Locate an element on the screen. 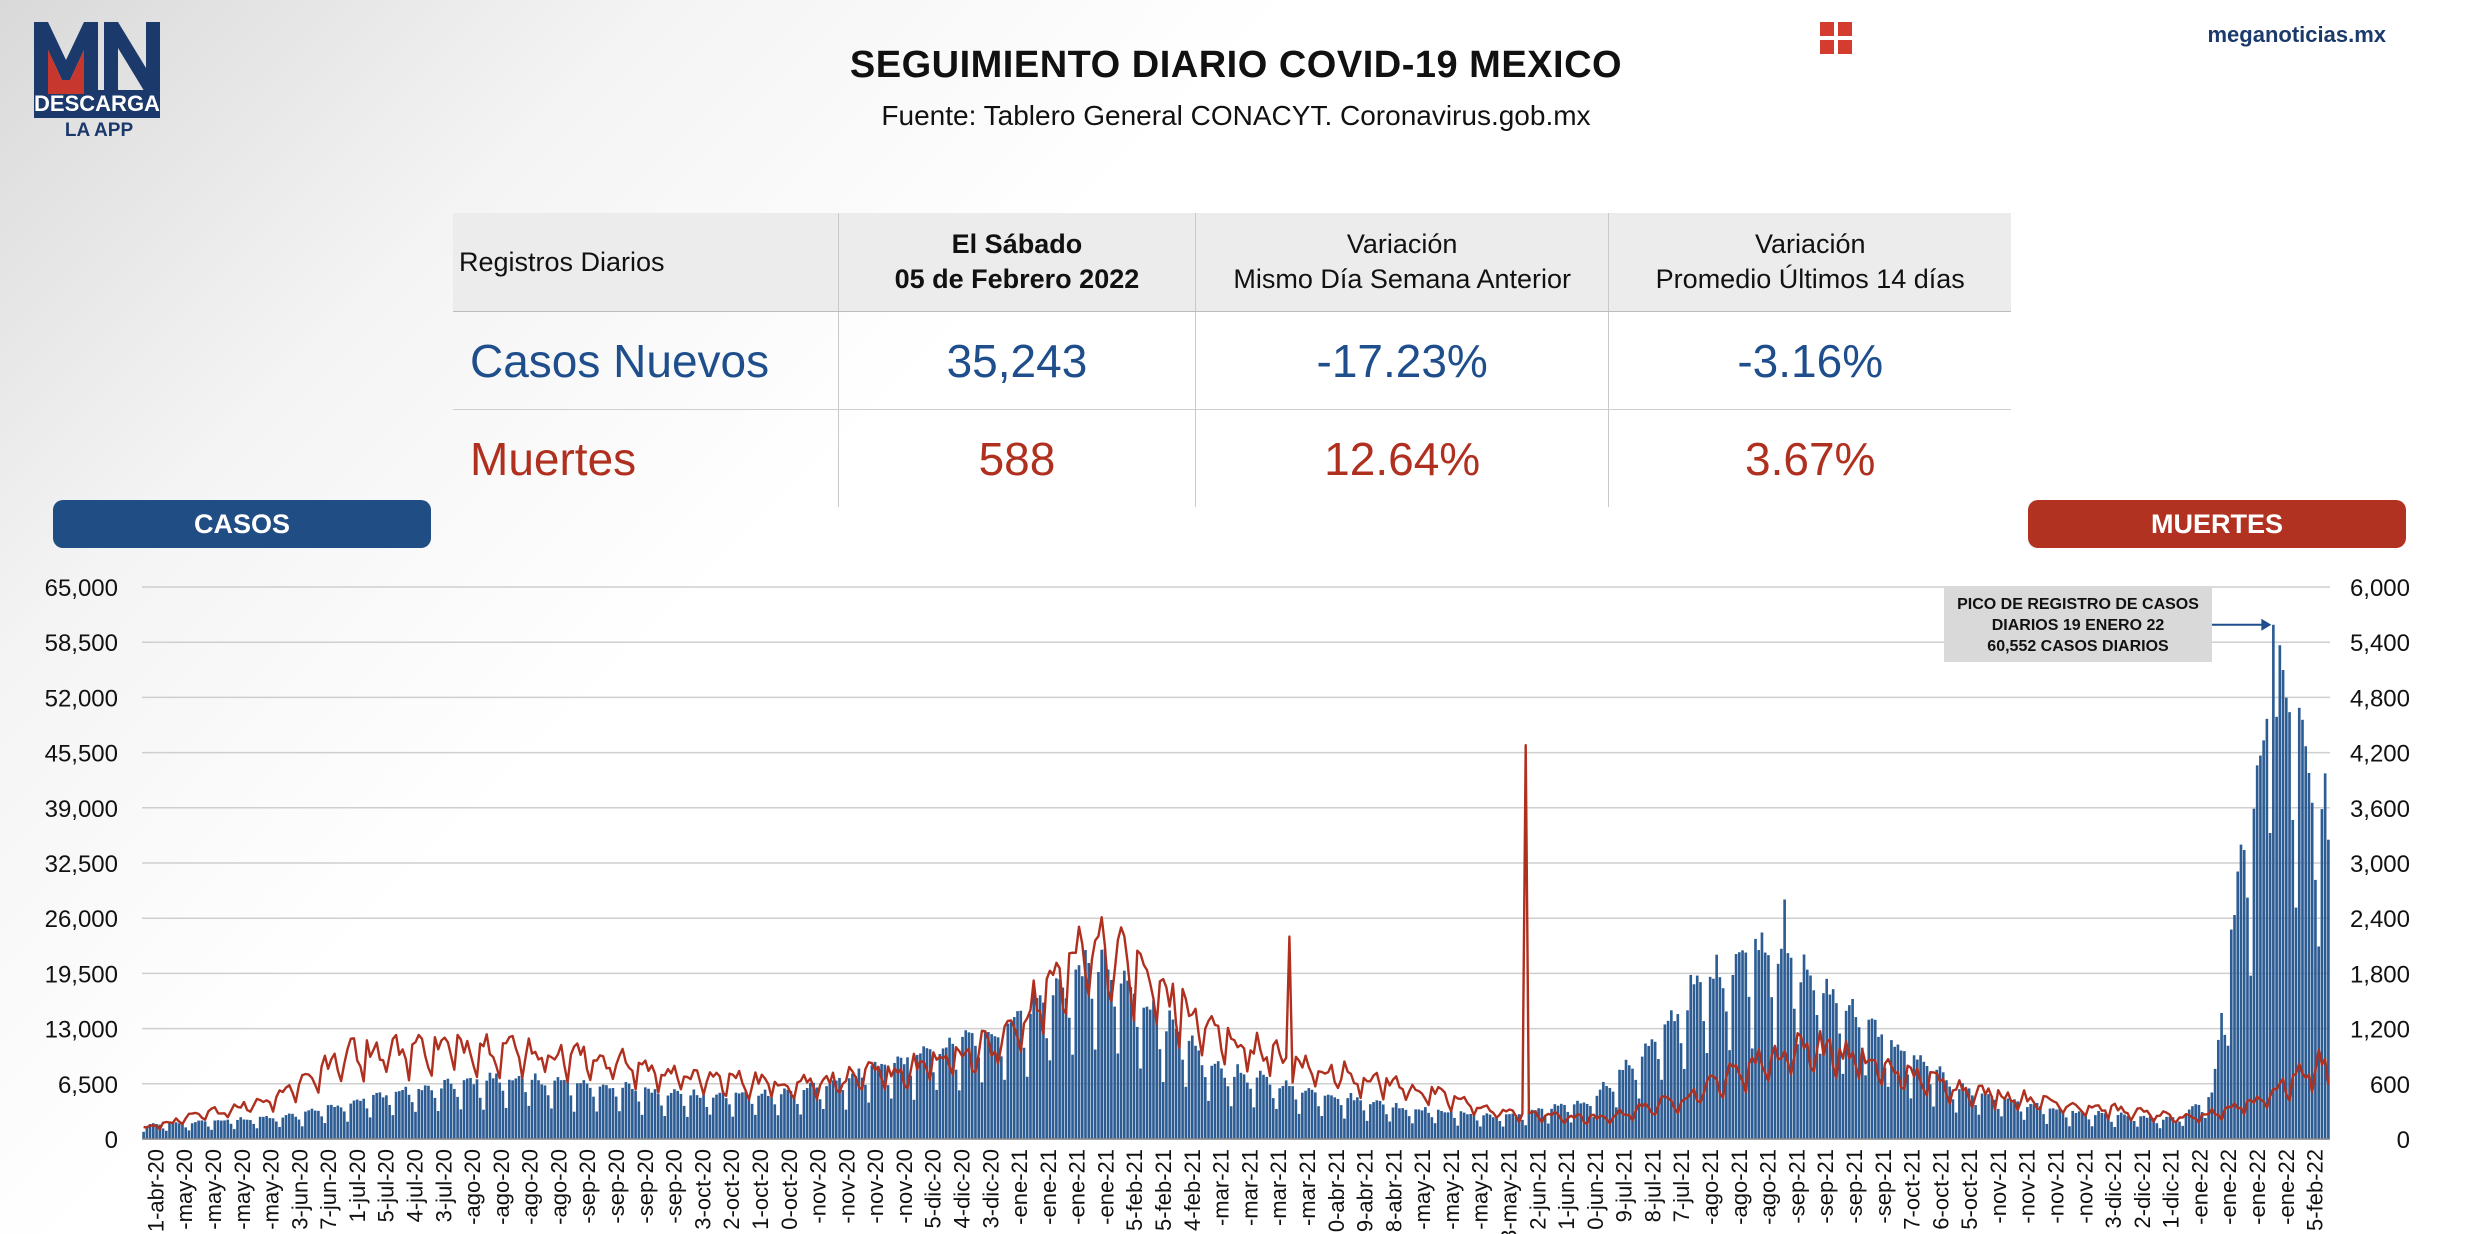  x-tick-label: -ene-22 is located at coordinates (2286, 1187).